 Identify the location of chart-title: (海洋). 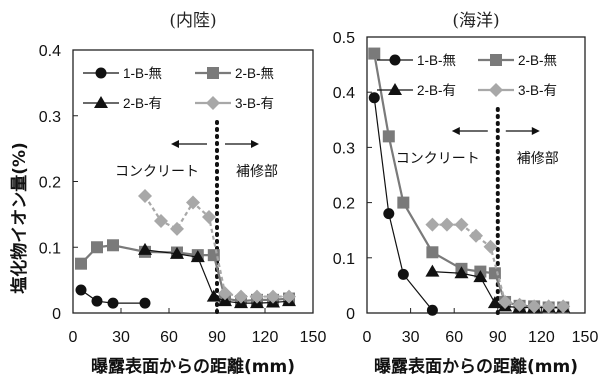
(475, 21).